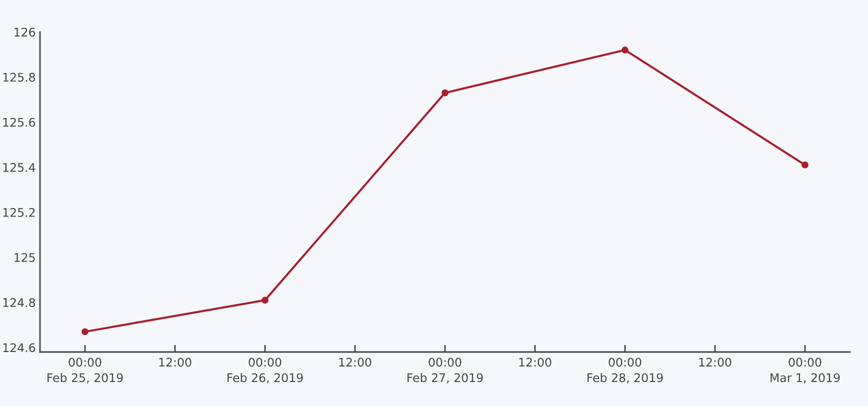 The width and height of the screenshot is (868, 406). What do you see at coordinates (265, 371) in the screenshot?
I see `x-tick-label: 00:00 Feb 26, 2019` at bounding box center [265, 371].